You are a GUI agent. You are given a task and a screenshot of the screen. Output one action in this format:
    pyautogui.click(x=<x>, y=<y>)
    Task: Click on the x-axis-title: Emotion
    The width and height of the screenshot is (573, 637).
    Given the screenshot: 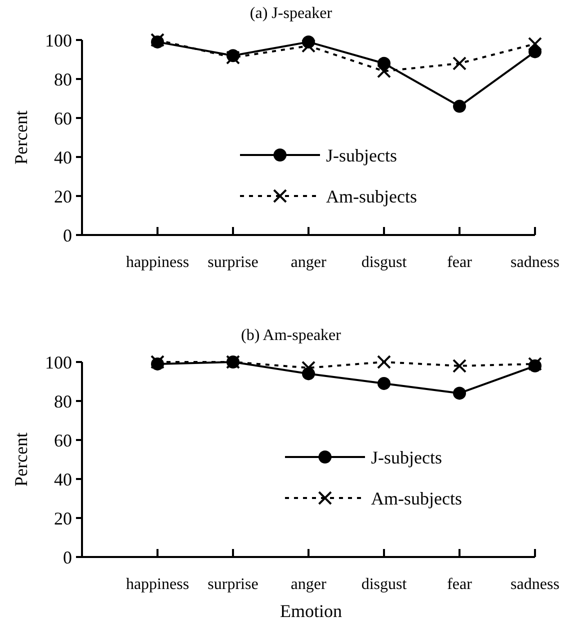 What is the action you would take?
    pyautogui.click(x=311, y=611)
    